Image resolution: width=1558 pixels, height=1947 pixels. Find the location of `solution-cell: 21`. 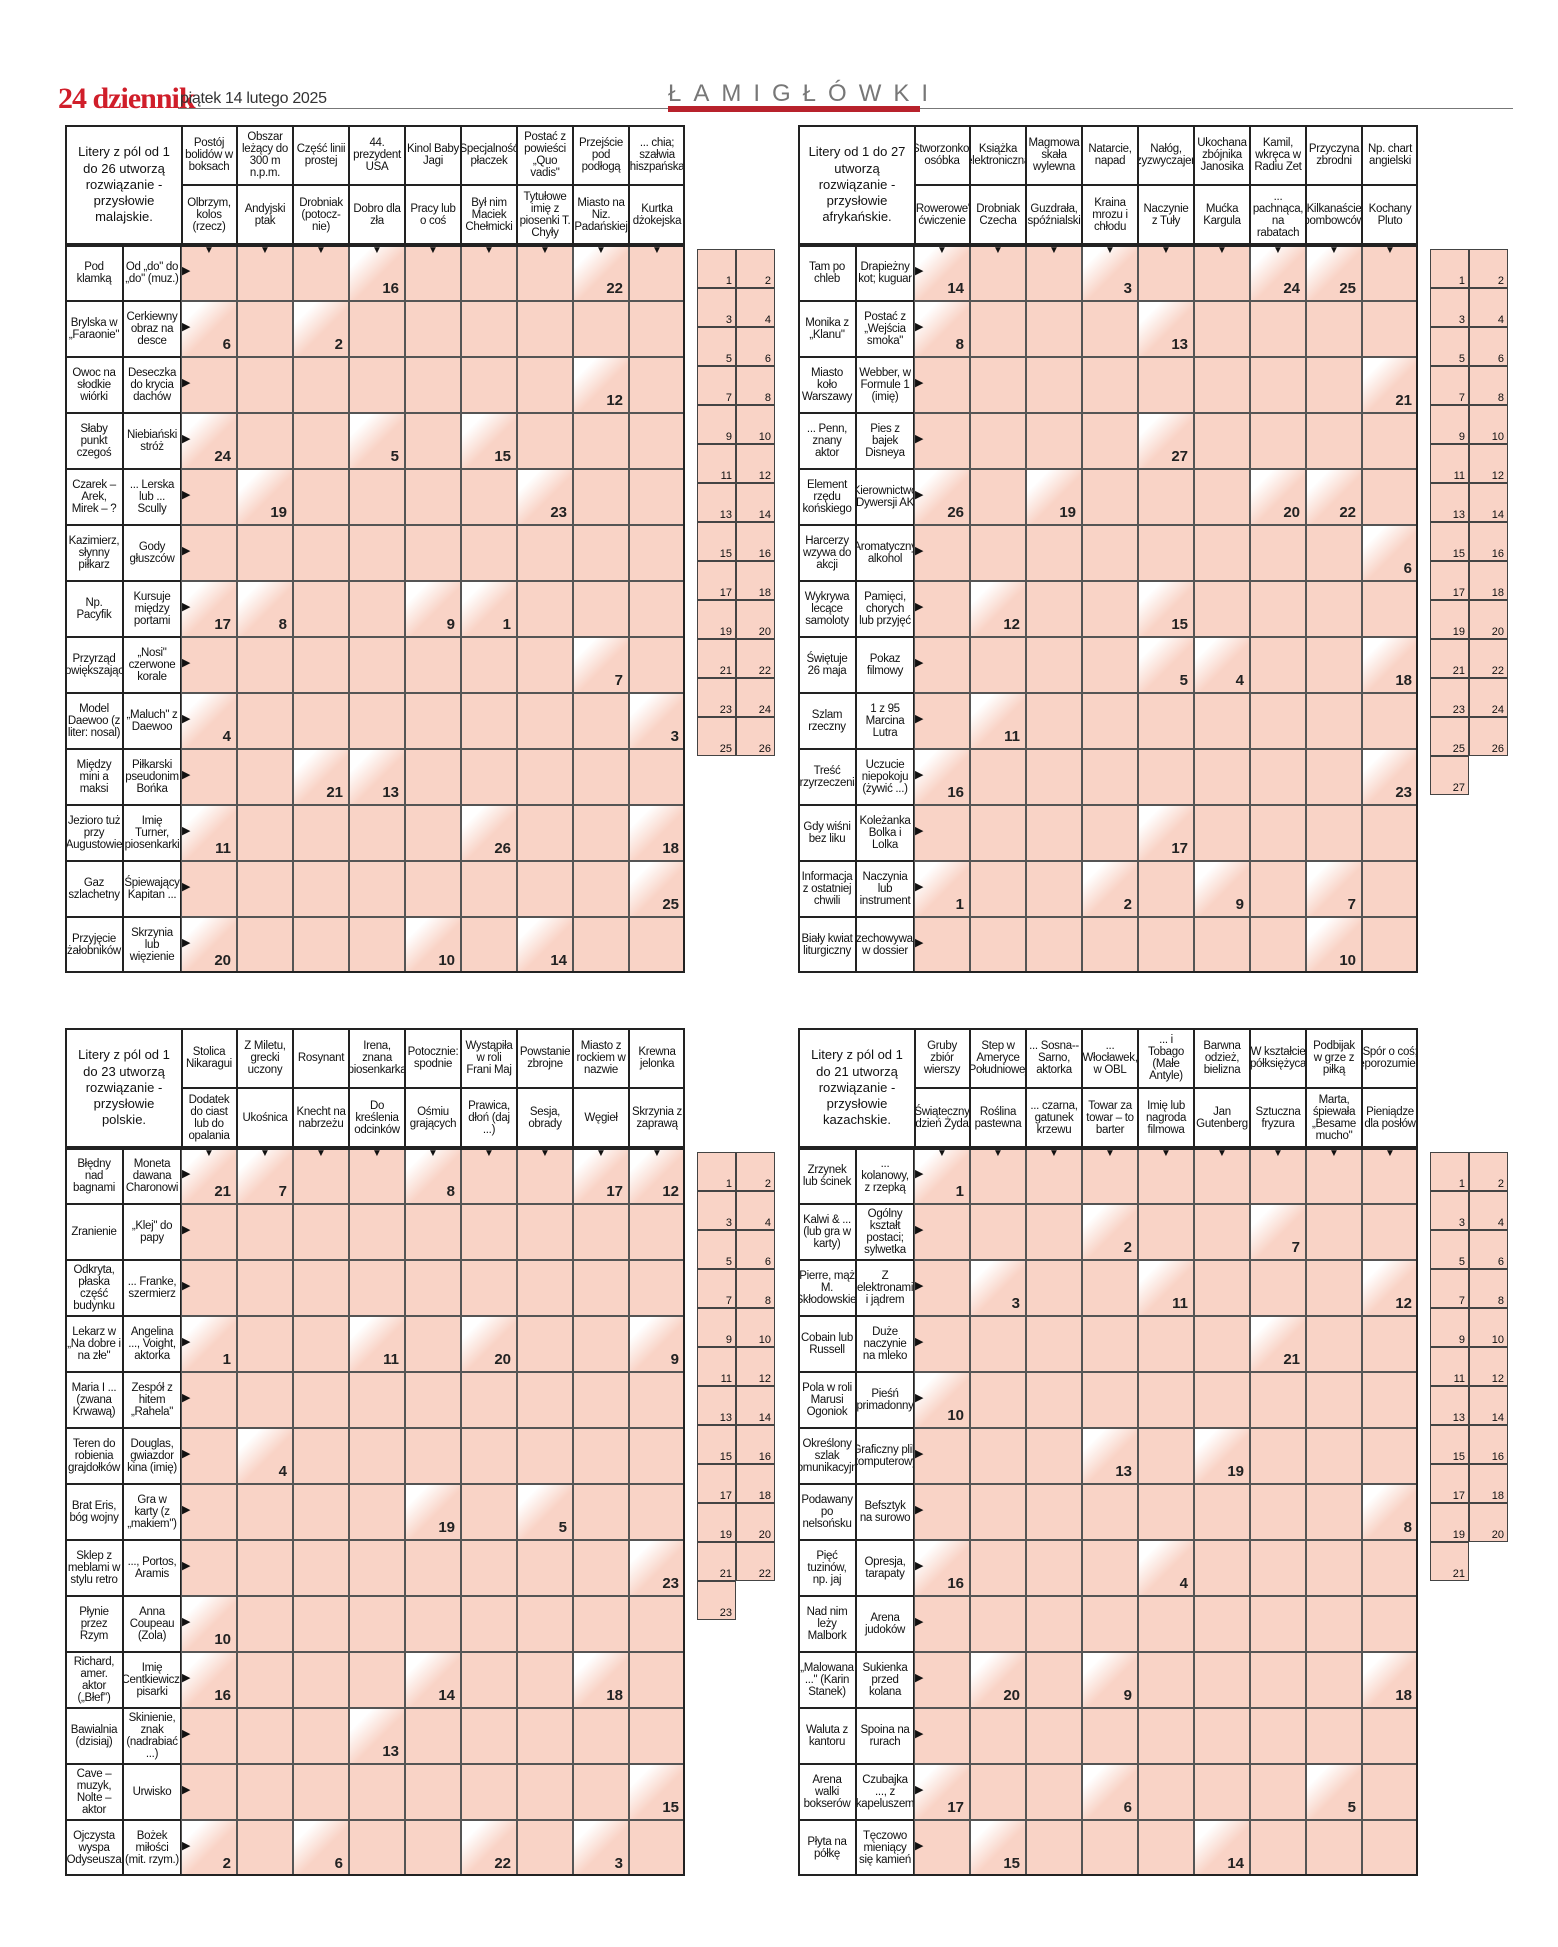

solution-cell: 21 is located at coordinates (1449, 1561).